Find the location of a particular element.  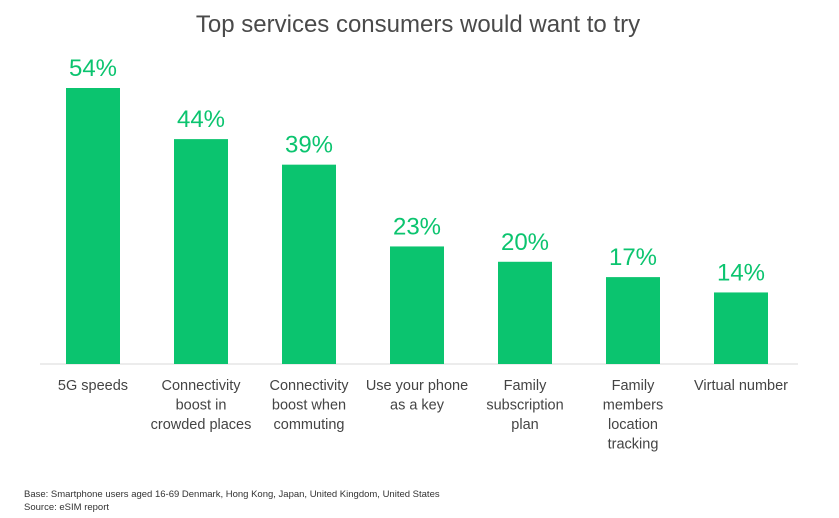

category-label: Use your phone is located at coordinates (417, 386).